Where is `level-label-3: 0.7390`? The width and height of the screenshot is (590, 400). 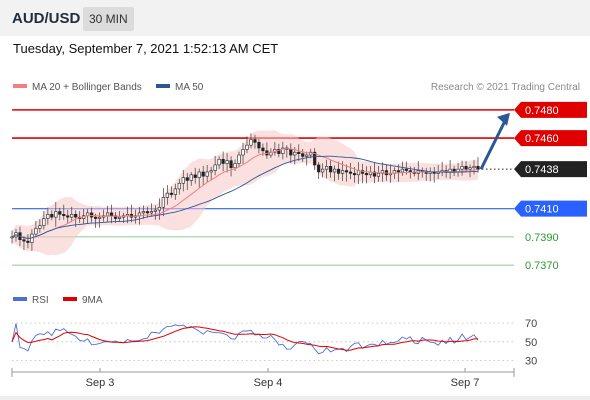
level-label-3: 0.7390 is located at coordinates (542, 238).